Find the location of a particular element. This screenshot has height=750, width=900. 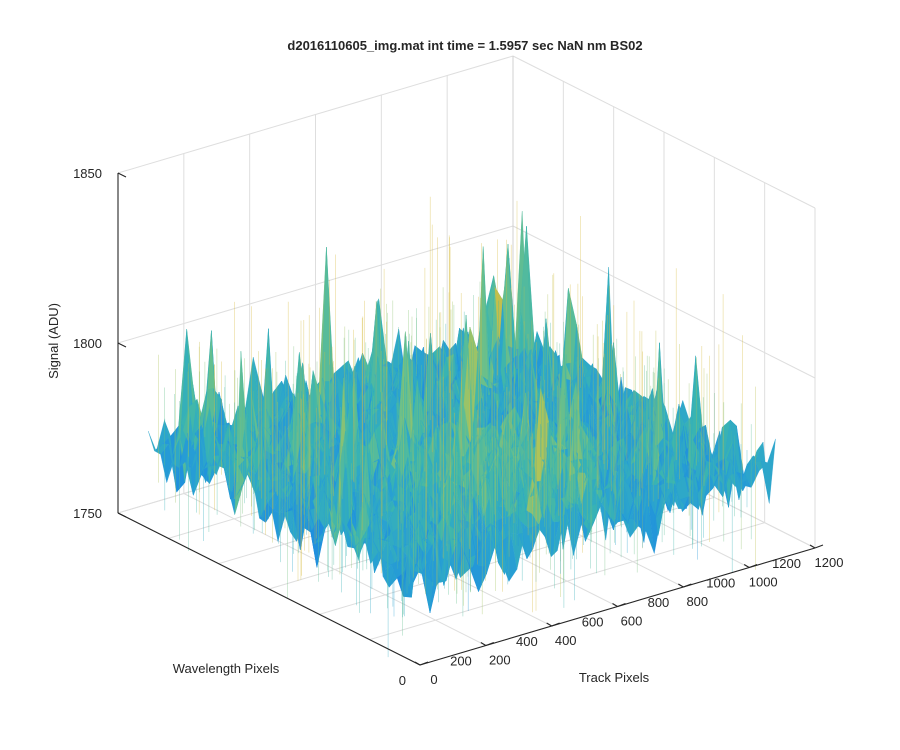

y-tick-label: 800 is located at coordinates (659, 602).